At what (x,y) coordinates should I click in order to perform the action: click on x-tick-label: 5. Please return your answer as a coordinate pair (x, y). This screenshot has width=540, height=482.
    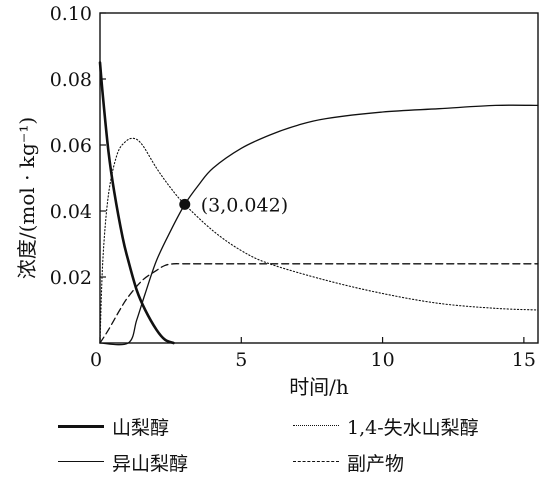
    Looking at the image, I should click on (241, 360).